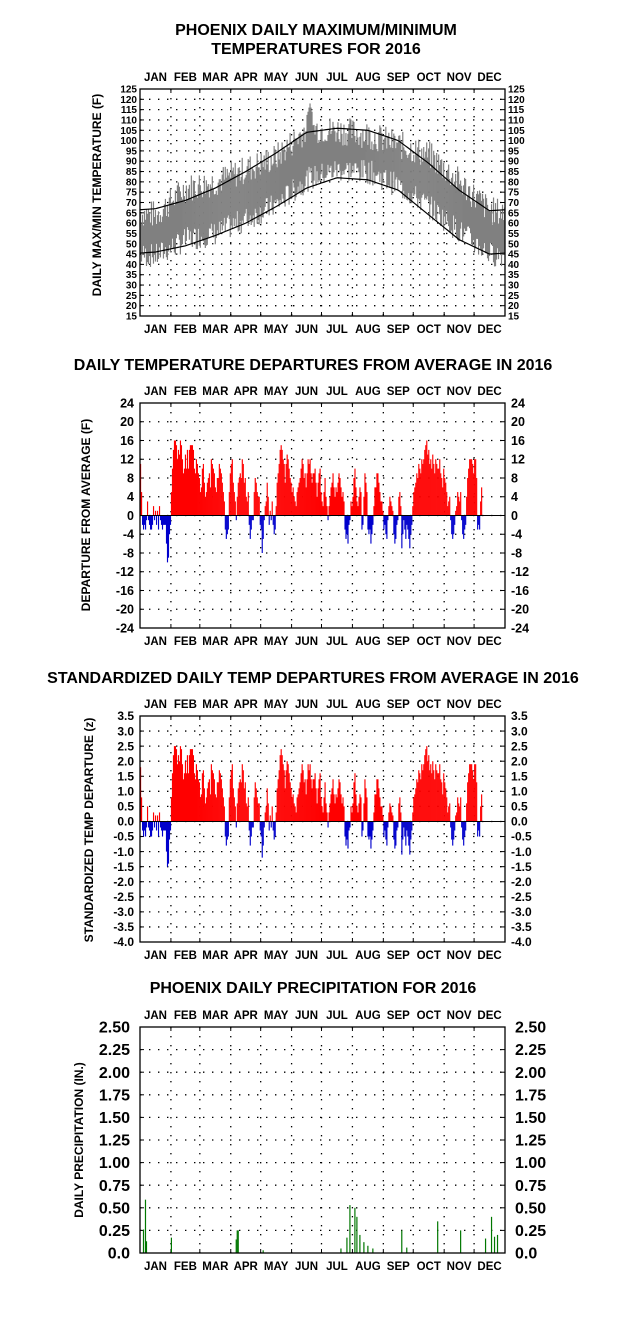 Image resolution: width=630 pixels, height=1318 pixels. I want to click on y-tick-label-left: 12, so click(127, 460).